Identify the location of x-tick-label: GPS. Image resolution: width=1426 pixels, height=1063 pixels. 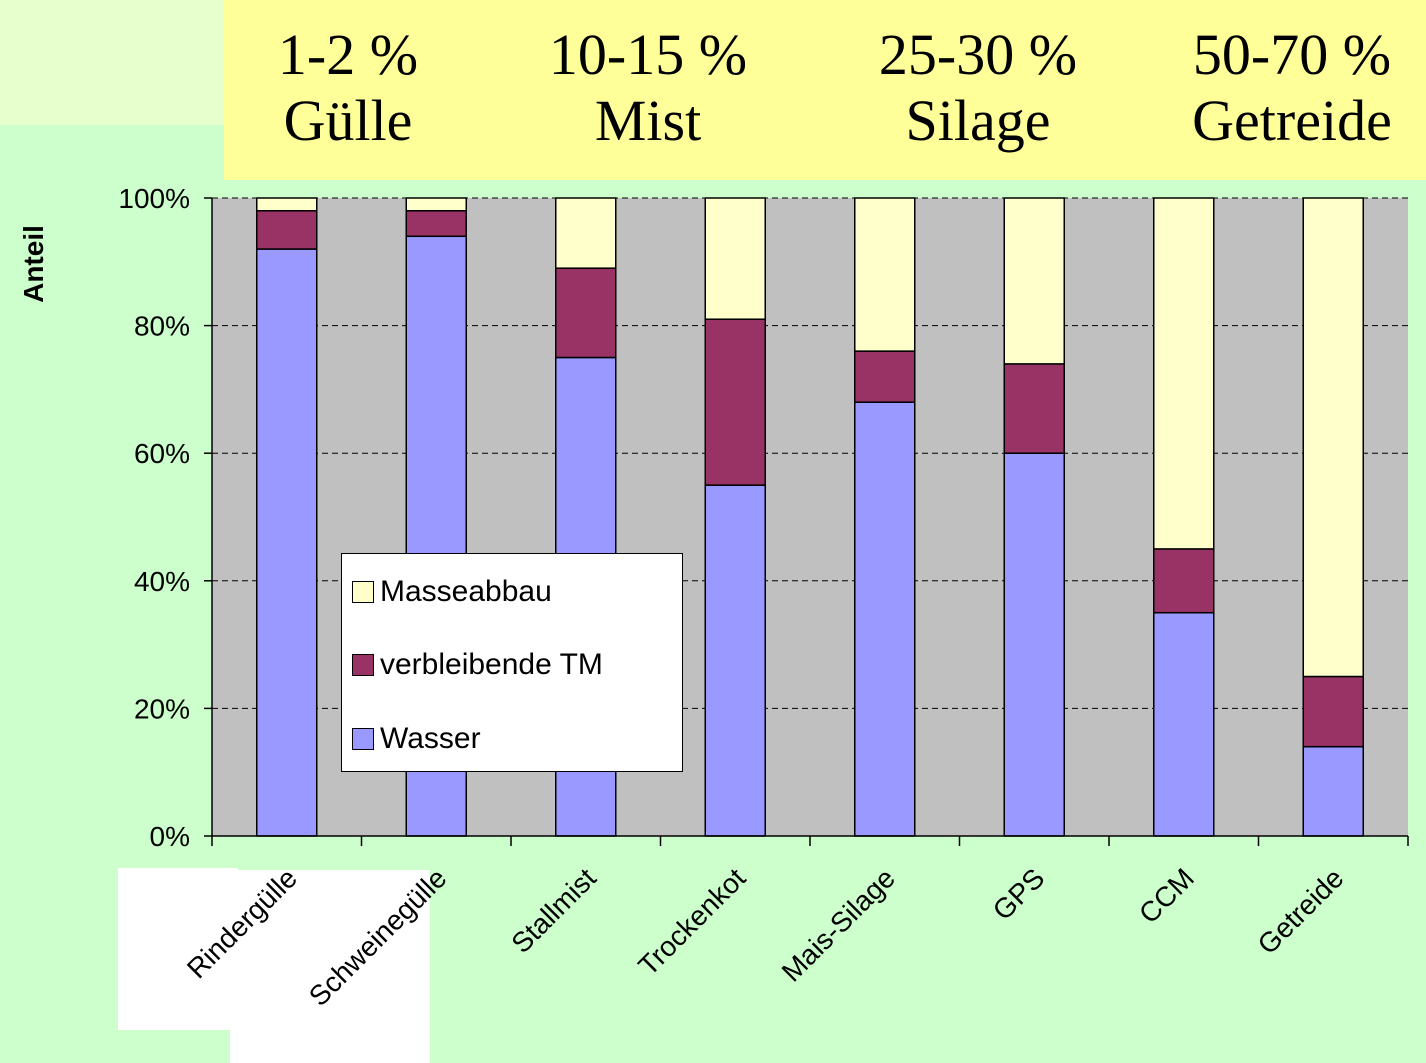
(1019, 894).